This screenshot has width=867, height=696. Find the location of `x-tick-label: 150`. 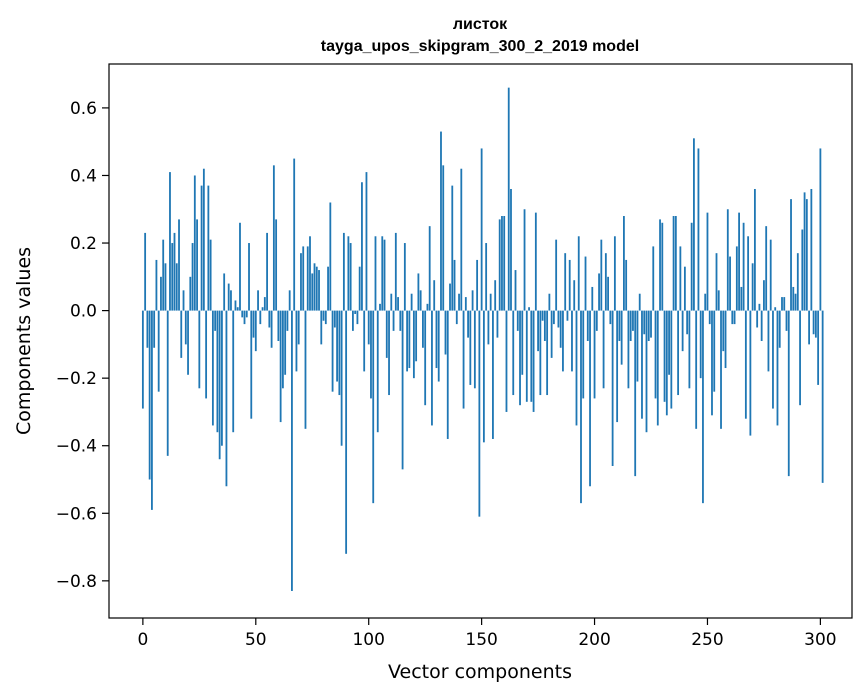

x-tick-label: 150 is located at coordinates (481, 640).